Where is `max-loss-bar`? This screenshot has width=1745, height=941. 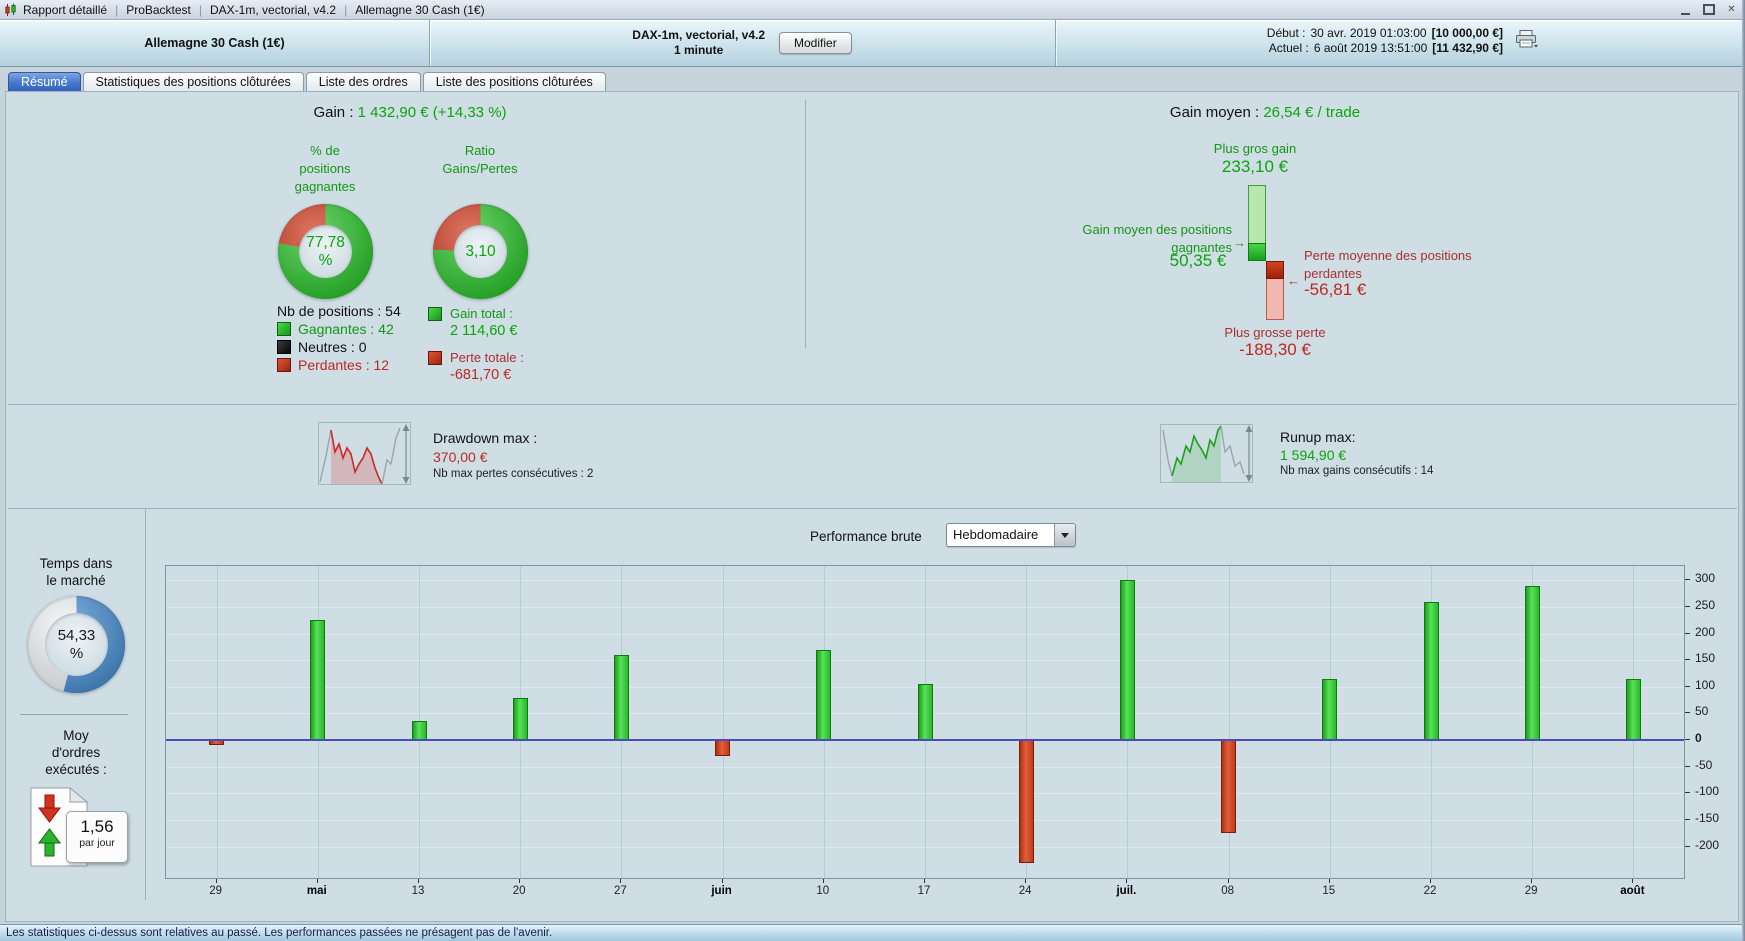
max-loss-bar is located at coordinates (1275, 299).